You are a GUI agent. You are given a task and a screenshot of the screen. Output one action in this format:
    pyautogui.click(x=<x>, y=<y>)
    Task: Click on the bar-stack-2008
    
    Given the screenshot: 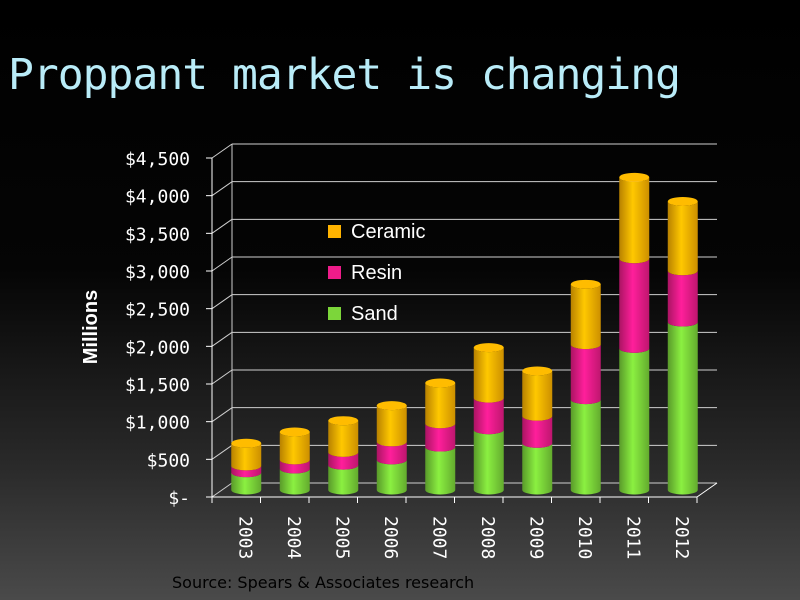 What is the action you would take?
    pyautogui.click(x=488, y=419)
    